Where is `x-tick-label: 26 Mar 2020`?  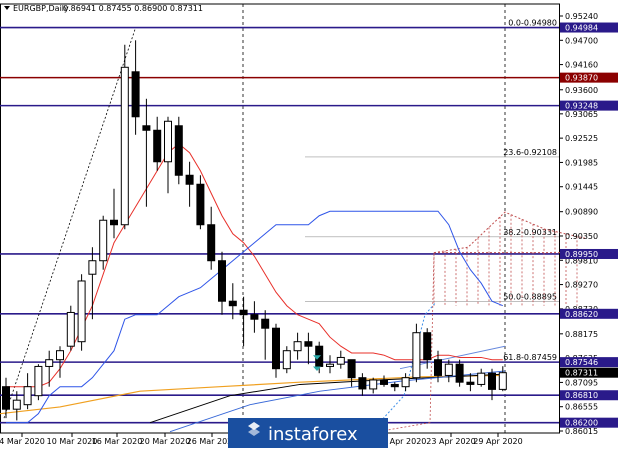 x-tick-label: 26 Mar 2020 is located at coordinates (212, 441).